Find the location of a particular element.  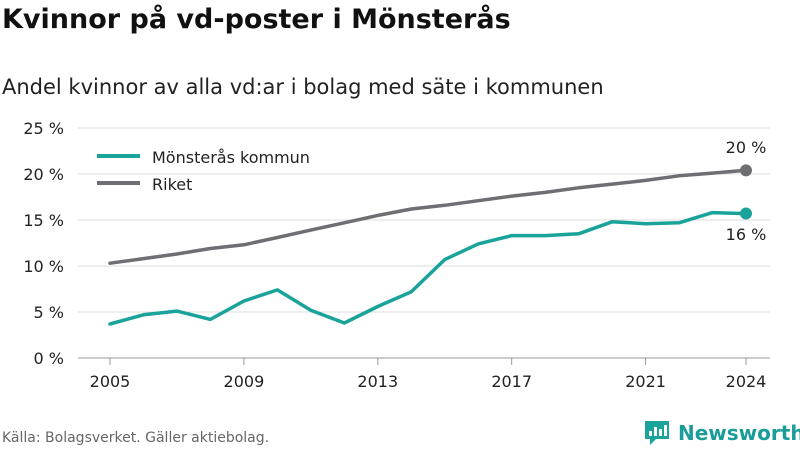

legend-label-kommun: Mönsterås kommun is located at coordinates (231, 157).